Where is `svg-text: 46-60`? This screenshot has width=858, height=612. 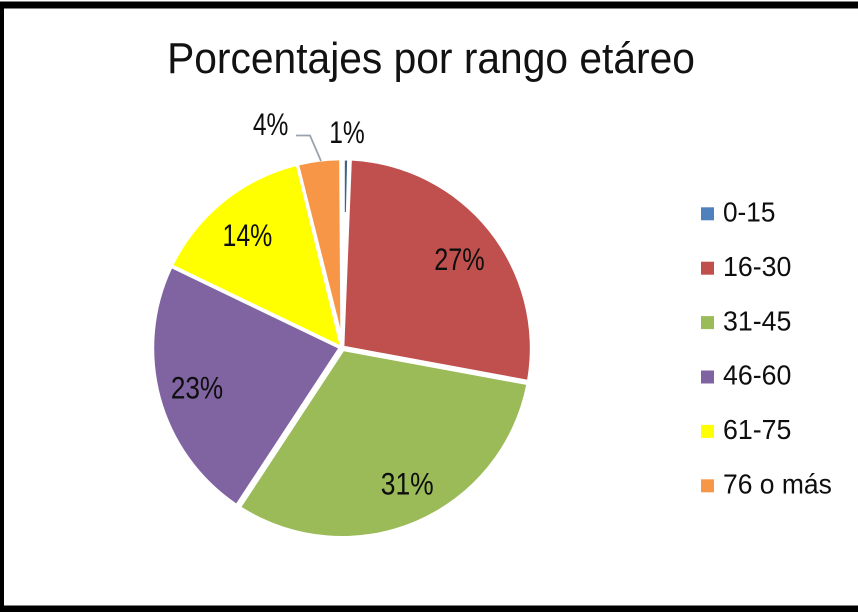
svg-text: 46-60 is located at coordinates (757, 375).